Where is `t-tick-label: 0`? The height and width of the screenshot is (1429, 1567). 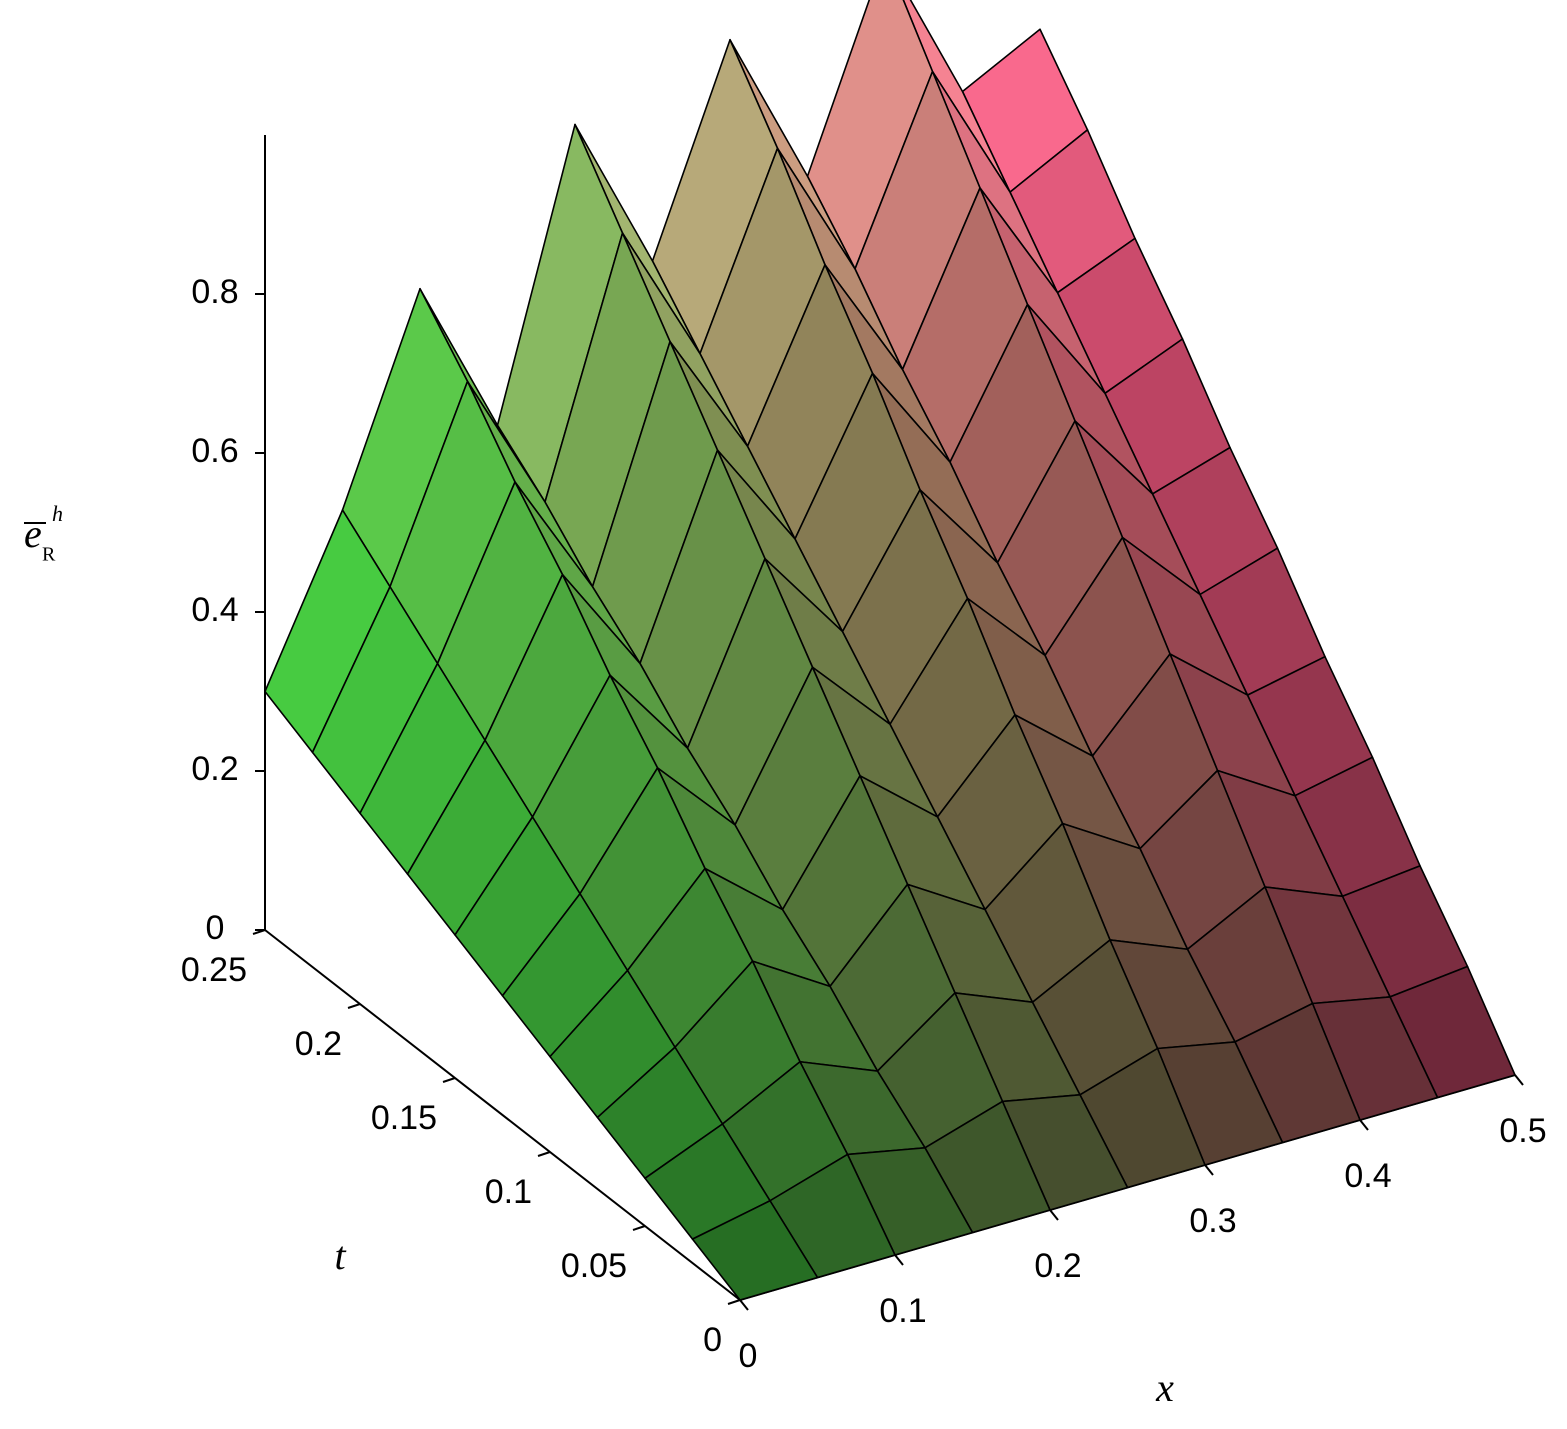
t-tick-label: 0 is located at coordinates (712, 1340).